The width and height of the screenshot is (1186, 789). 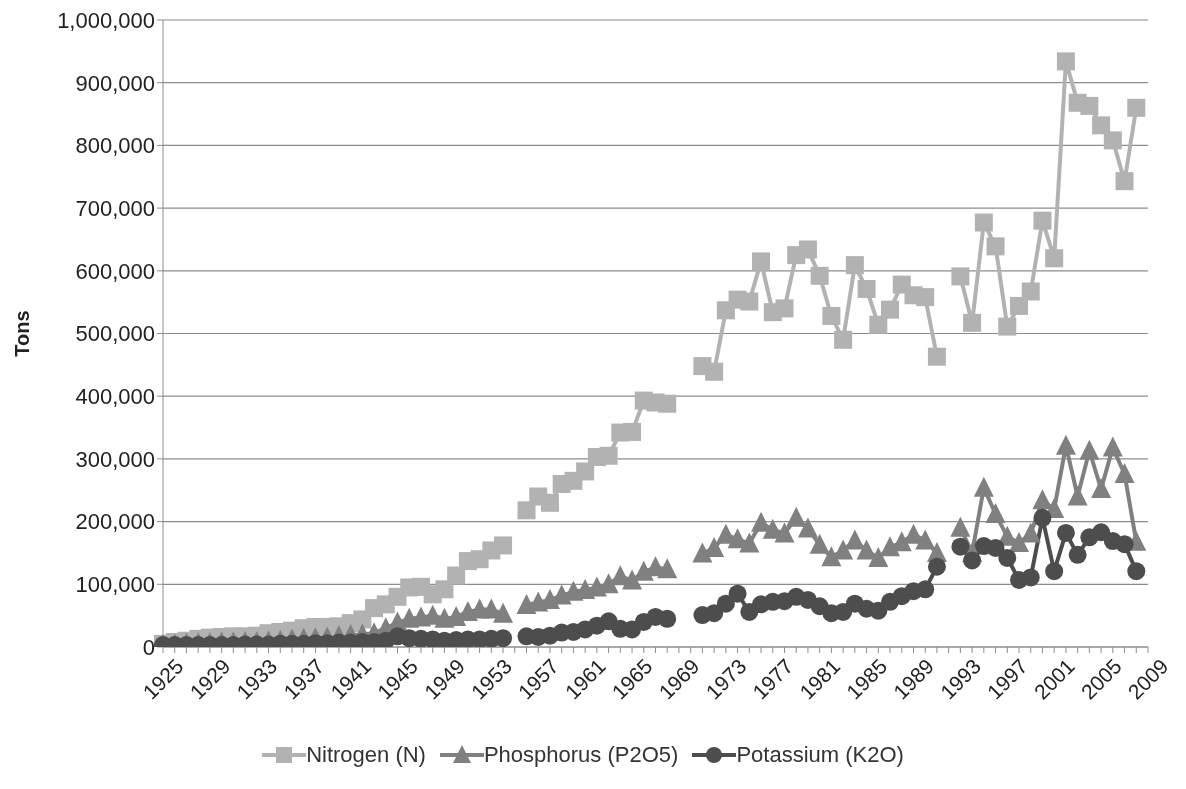 I want to click on y-tick-label: 600,000, so click(x=115, y=271).